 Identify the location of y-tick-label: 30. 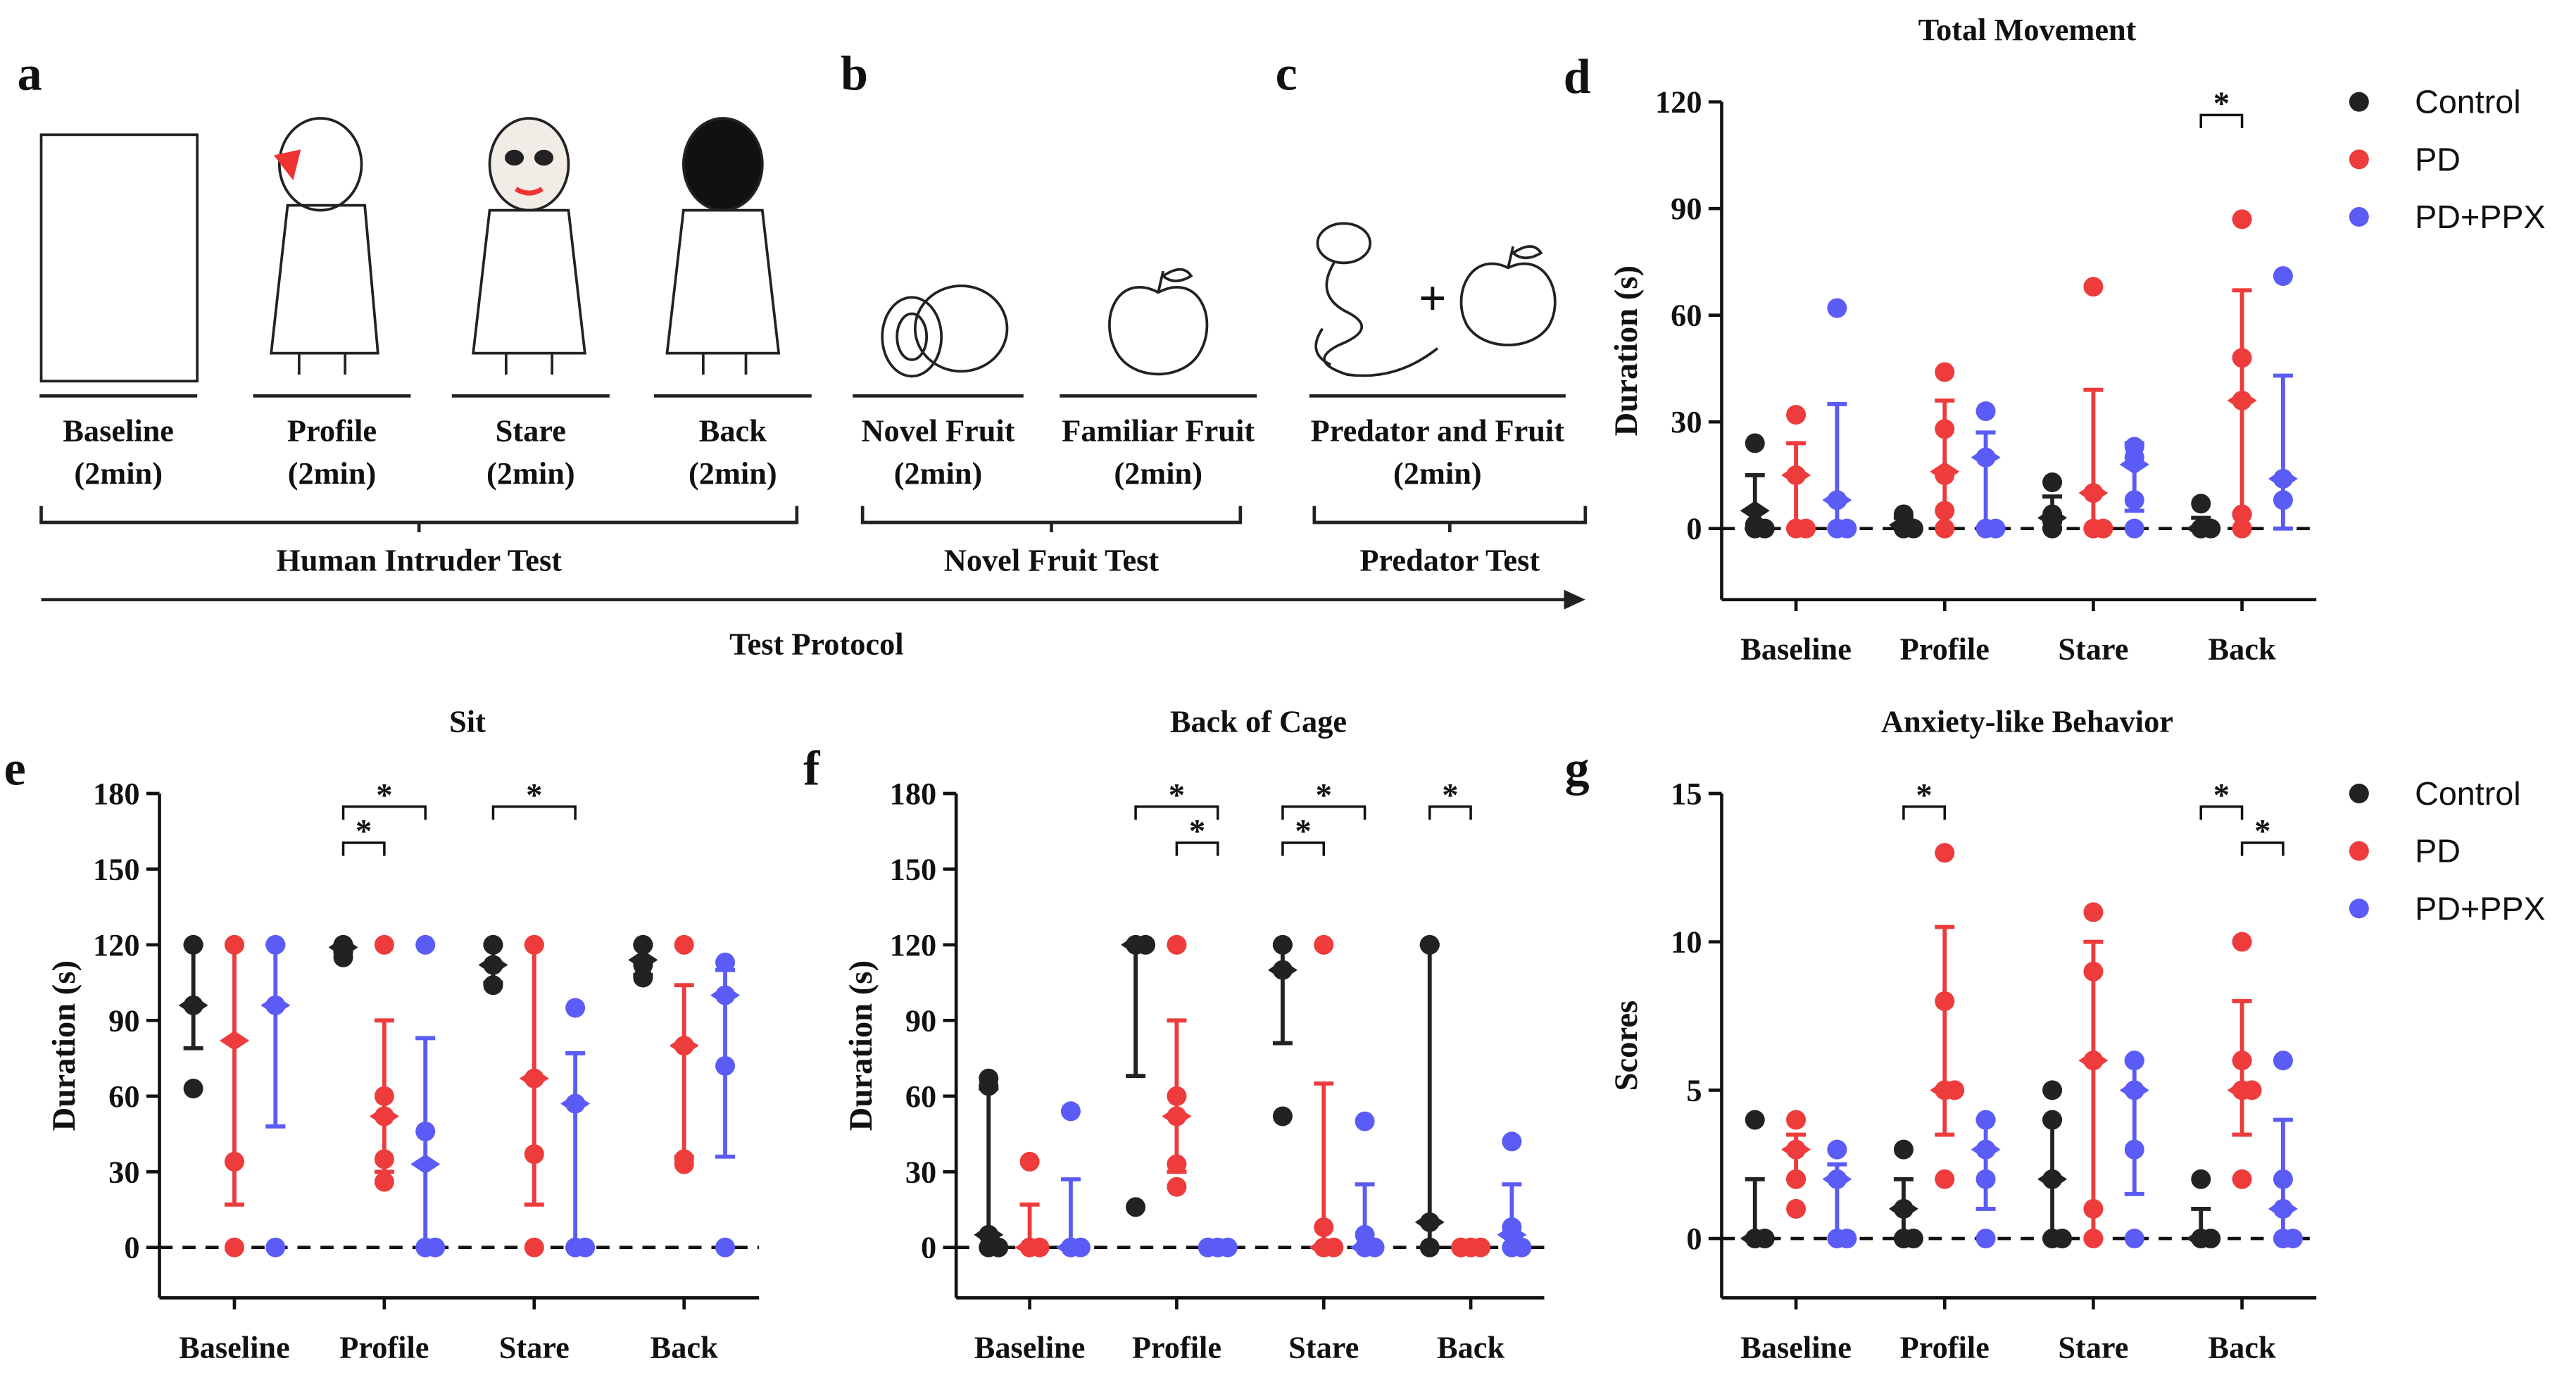
(124, 1172).